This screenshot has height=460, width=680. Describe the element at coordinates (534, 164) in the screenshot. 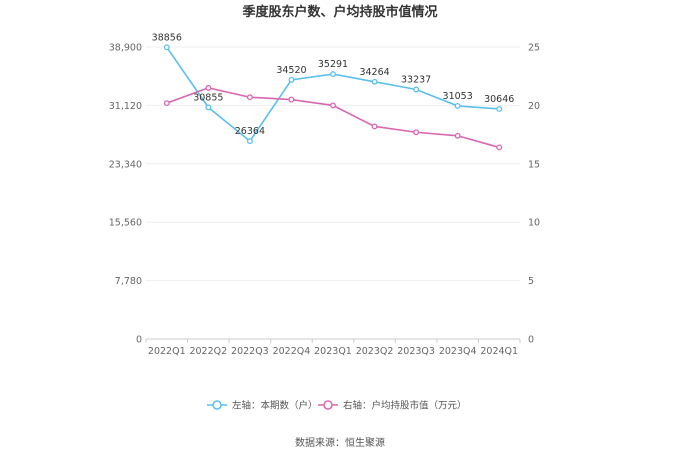

I see `right-tick-label: 15` at that location.